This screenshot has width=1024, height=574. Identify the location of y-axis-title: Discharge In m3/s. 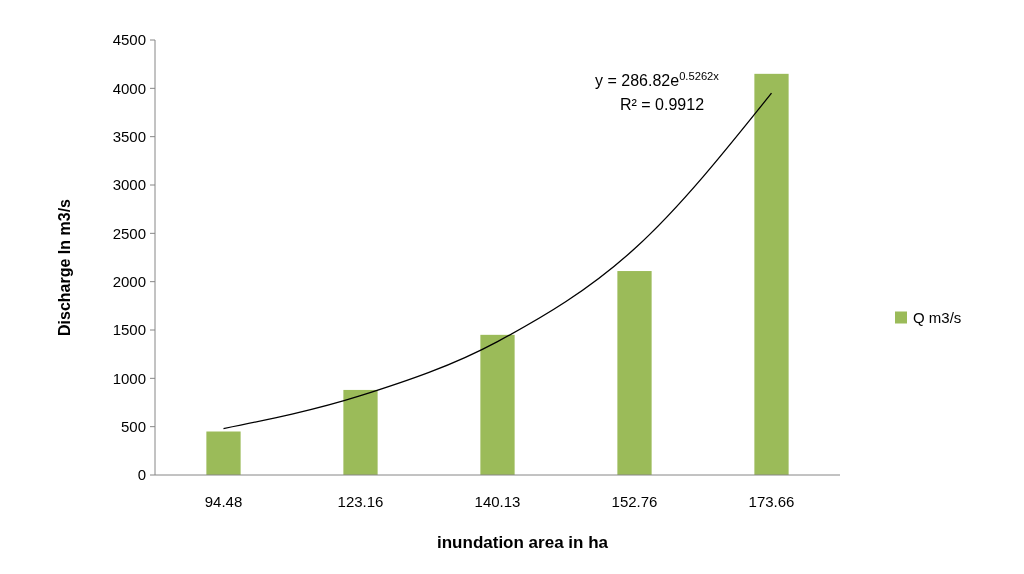
(64, 267).